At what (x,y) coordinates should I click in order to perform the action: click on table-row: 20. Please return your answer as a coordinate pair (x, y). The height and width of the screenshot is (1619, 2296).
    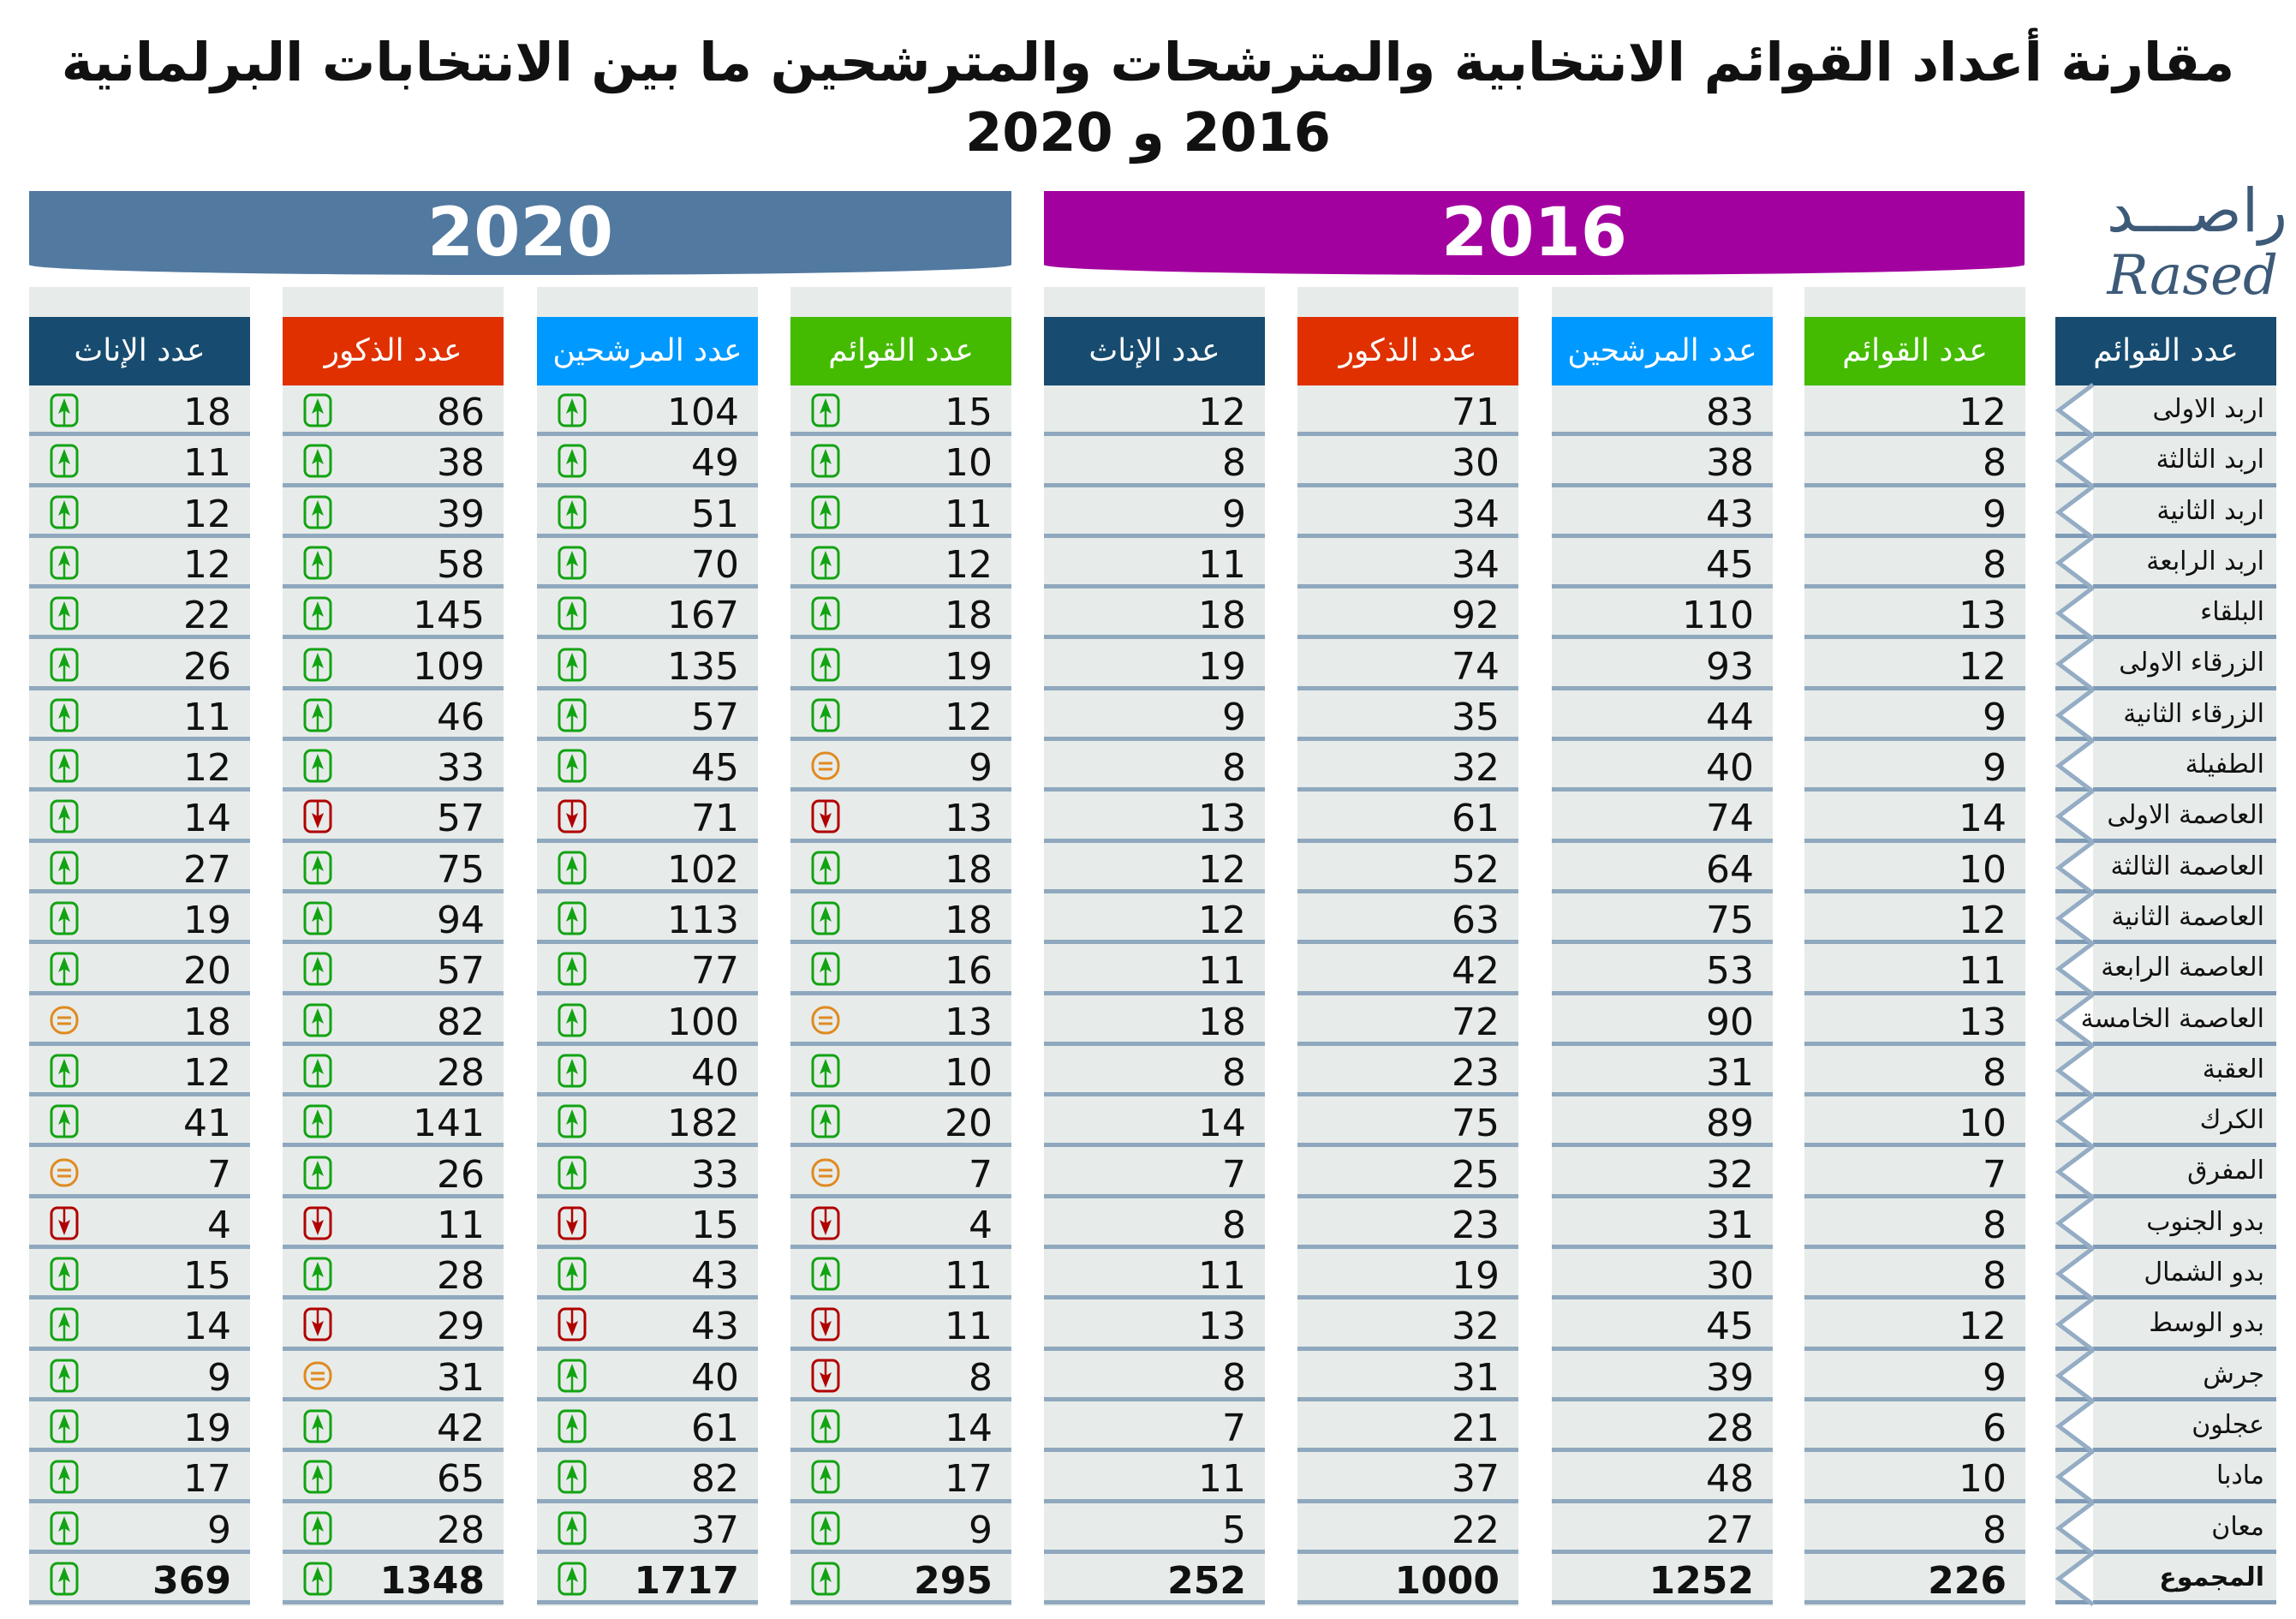
    Looking at the image, I should click on (139, 969).